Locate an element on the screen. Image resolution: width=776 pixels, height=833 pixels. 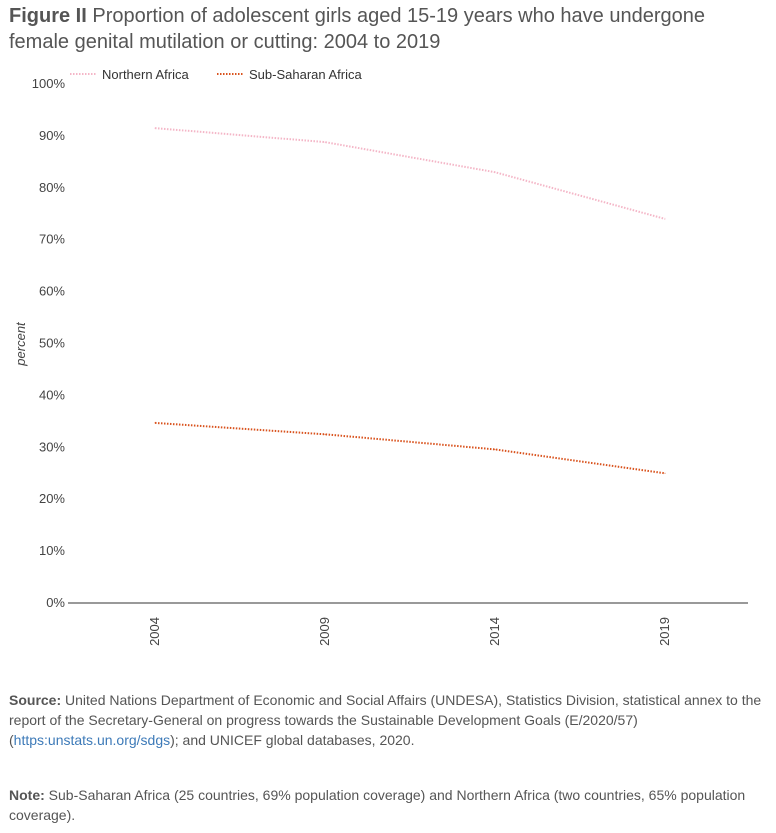
y-tick-label: 70% is located at coordinates (52, 239).